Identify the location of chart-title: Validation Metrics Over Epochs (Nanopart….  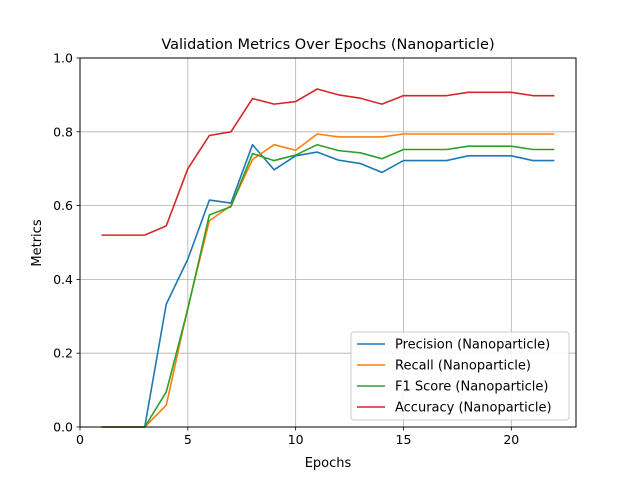
(327, 45).